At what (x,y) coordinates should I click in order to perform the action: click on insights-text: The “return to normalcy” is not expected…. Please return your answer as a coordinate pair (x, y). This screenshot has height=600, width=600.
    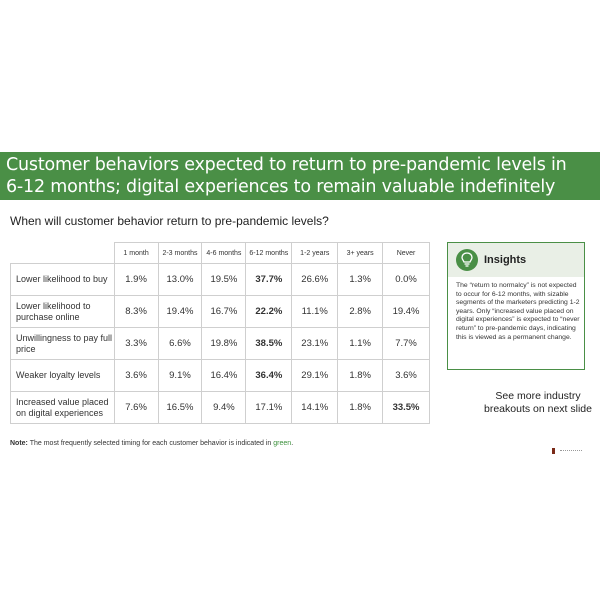
    Looking at the image, I should click on (518, 311).